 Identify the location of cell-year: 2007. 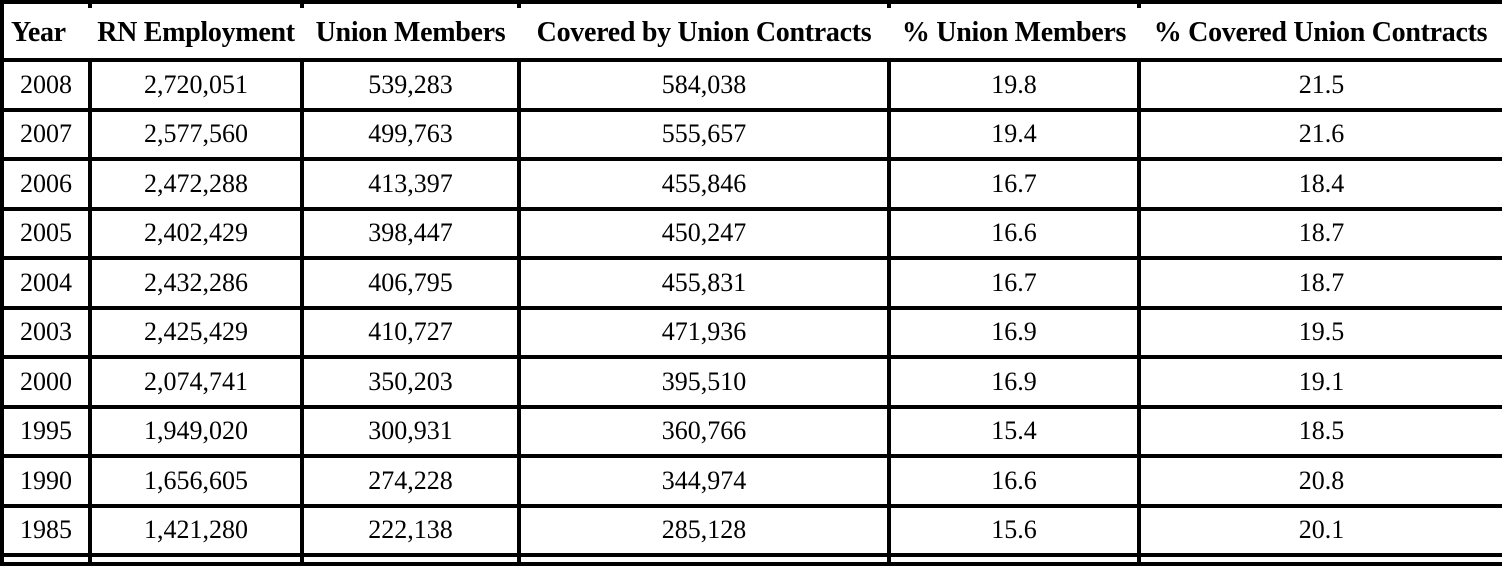
(46, 134).